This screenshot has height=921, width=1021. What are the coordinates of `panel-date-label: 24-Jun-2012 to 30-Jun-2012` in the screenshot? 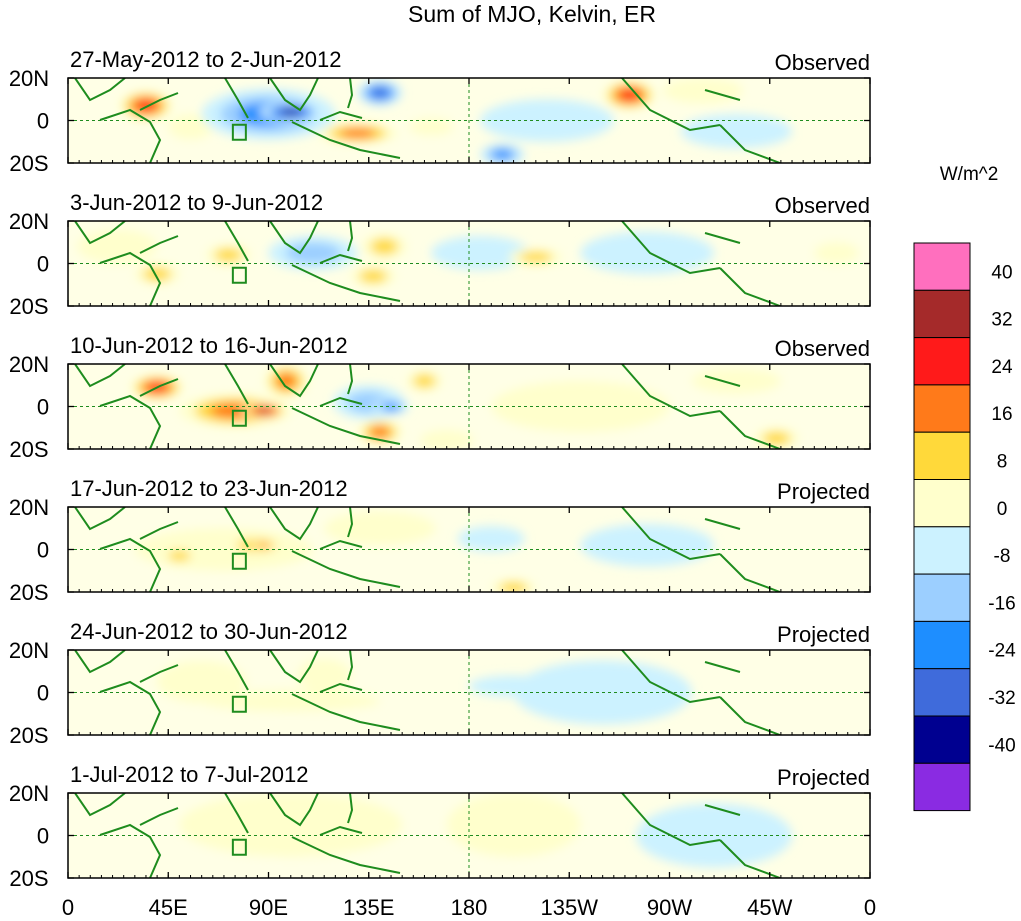 It's located at (209, 631).